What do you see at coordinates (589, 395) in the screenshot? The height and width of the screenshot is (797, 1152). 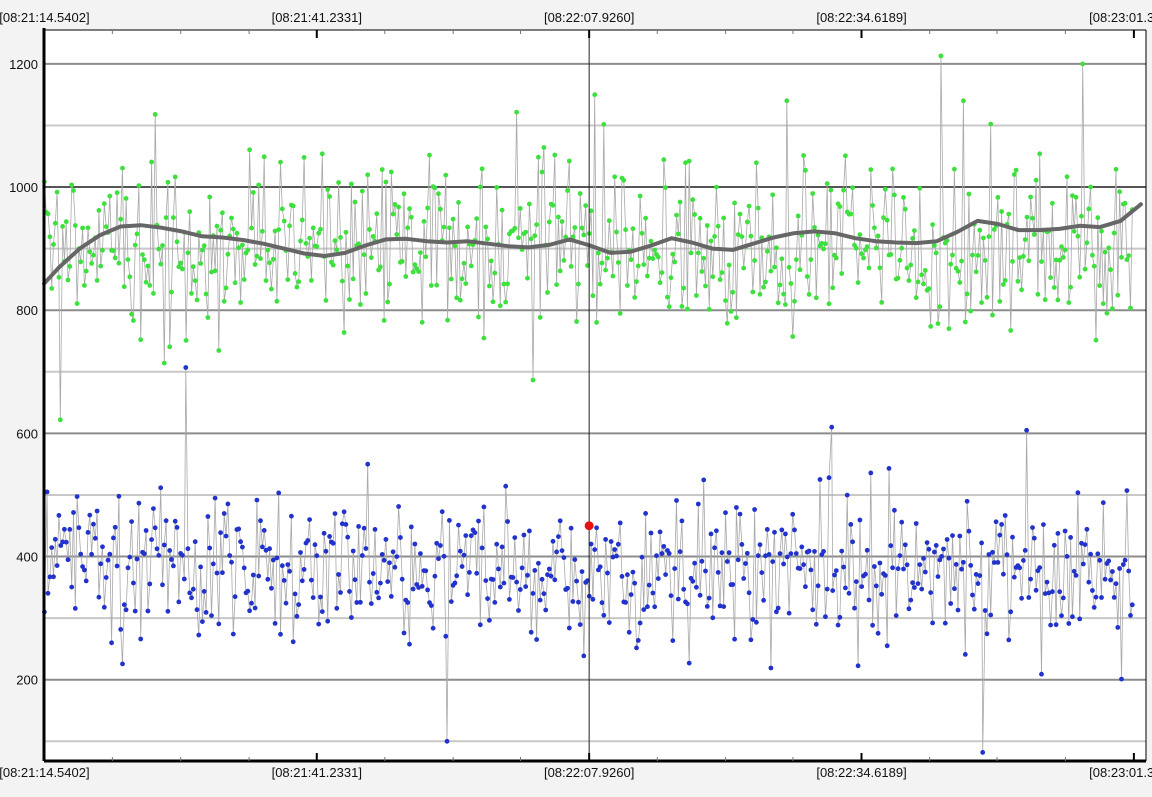 I see `time-cursor` at bounding box center [589, 395].